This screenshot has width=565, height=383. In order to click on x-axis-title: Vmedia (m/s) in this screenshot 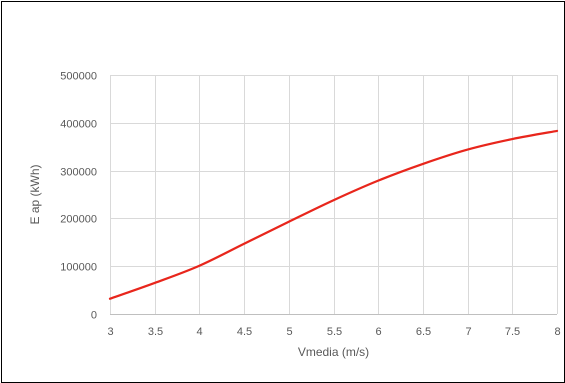, I will do `click(332, 352)`.